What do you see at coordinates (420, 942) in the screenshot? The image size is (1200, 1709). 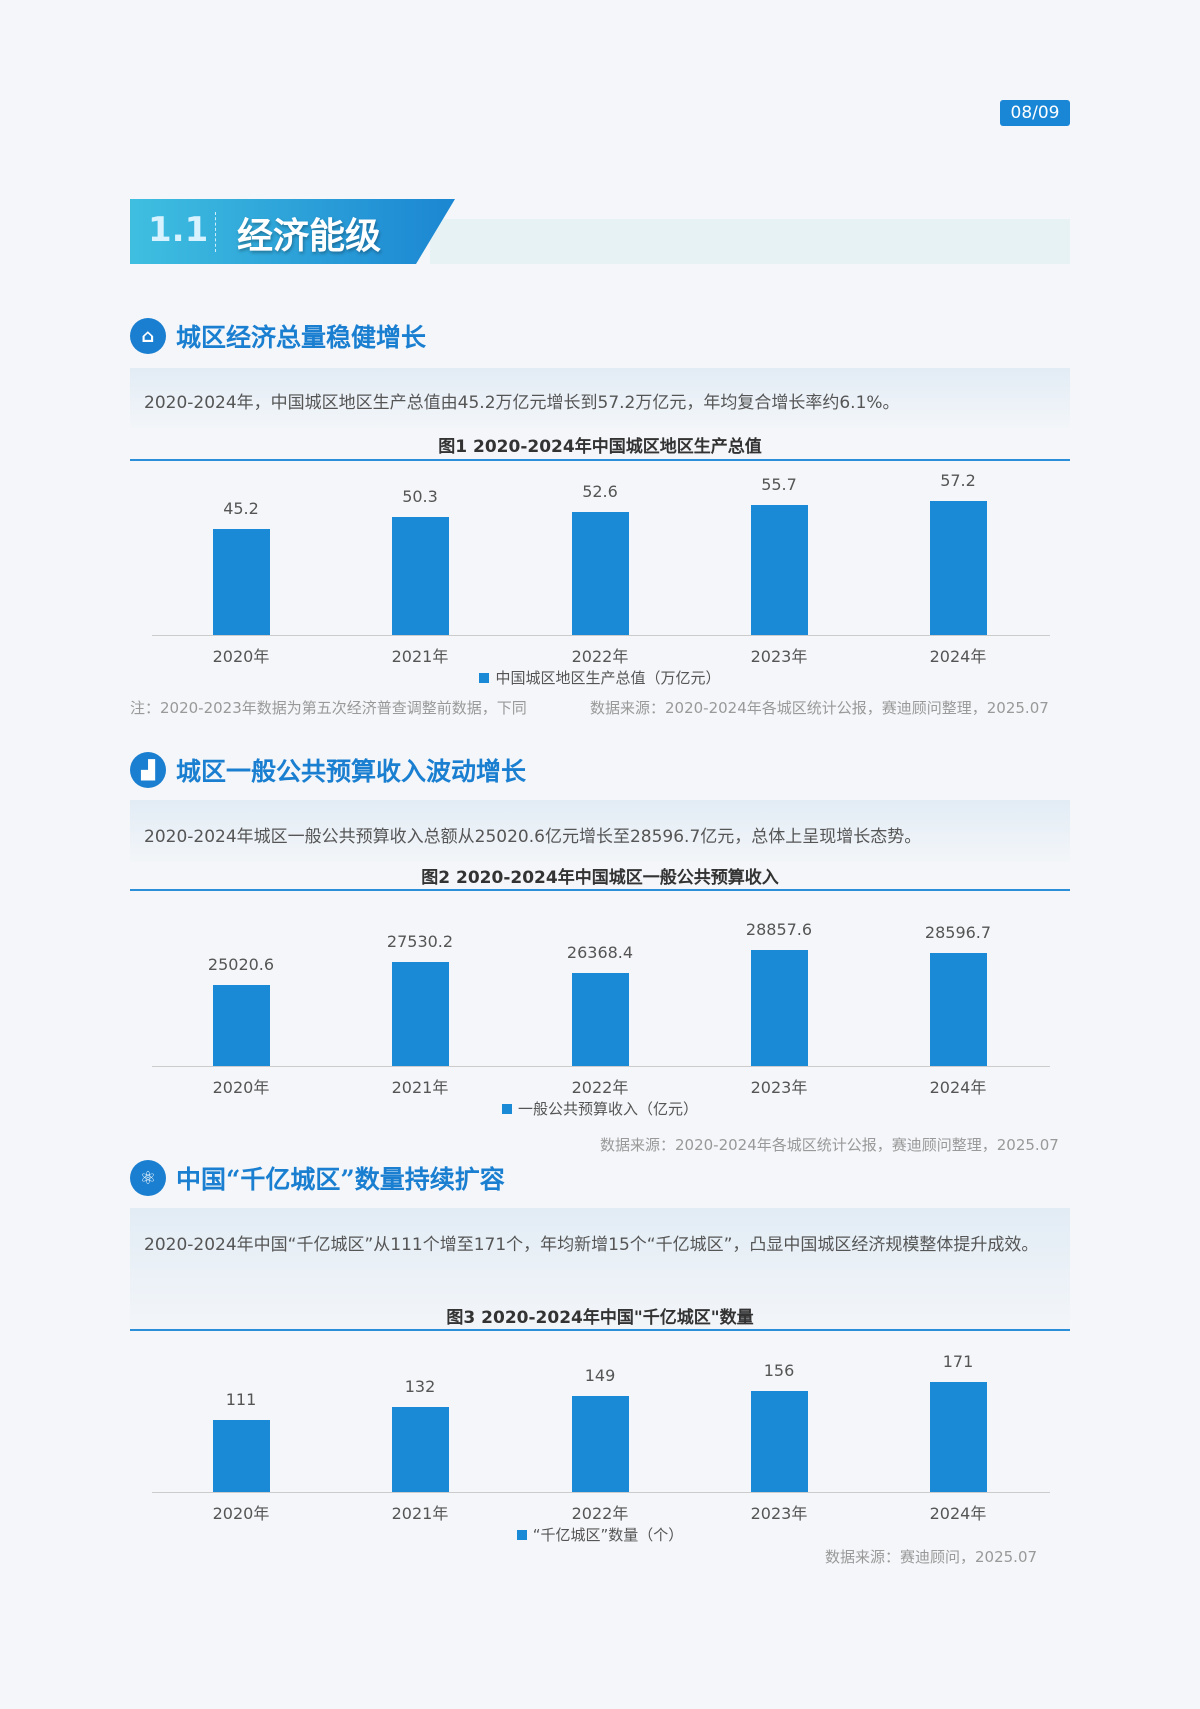 I see `data-label: 27530.2` at bounding box center [420, 942].